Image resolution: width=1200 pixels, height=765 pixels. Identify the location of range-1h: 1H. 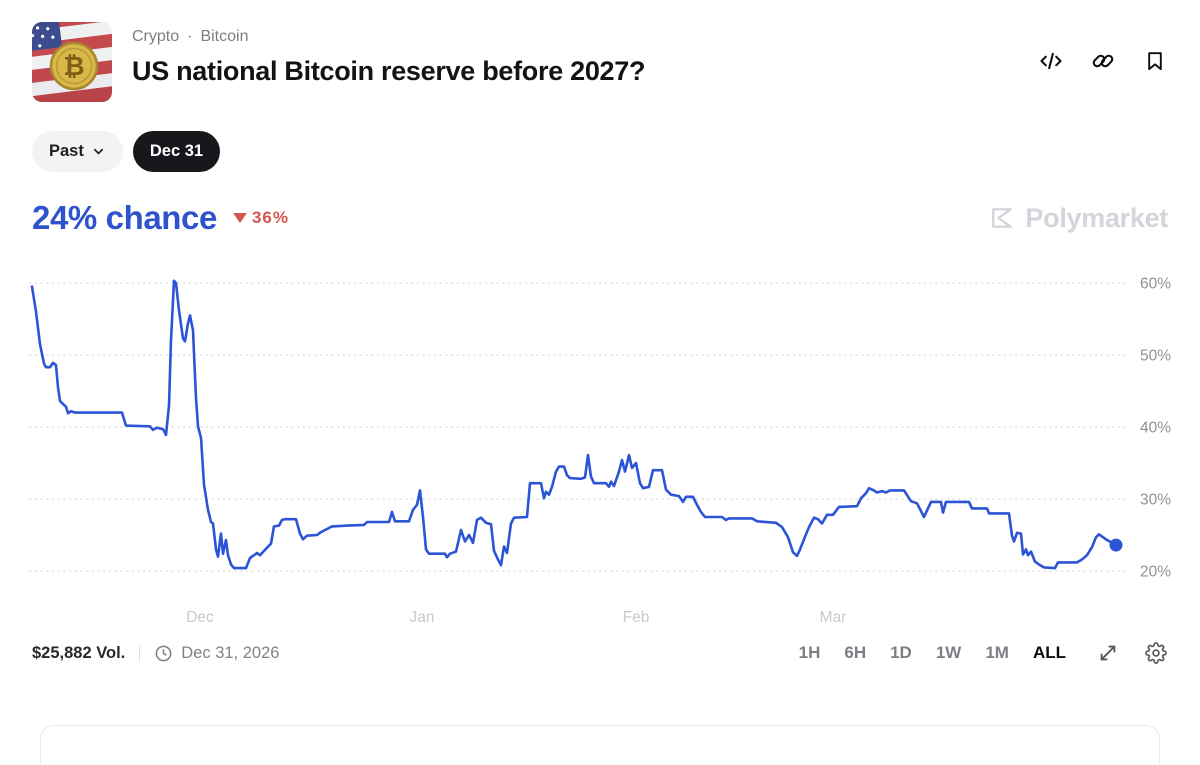
(809, 652).